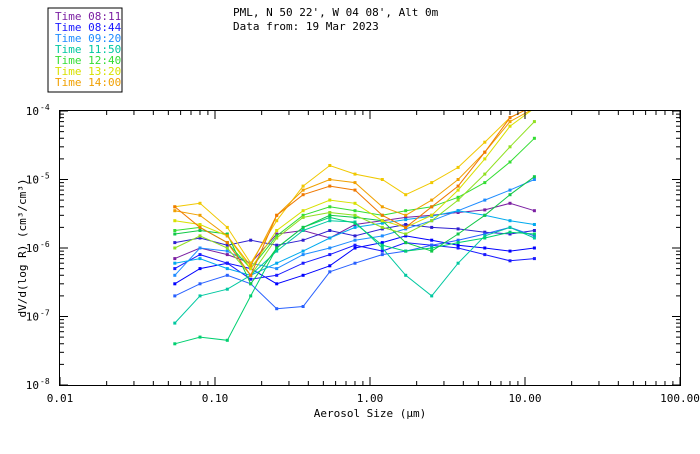  I want to click on x-tick-label: 0.01, so click(60, 398).